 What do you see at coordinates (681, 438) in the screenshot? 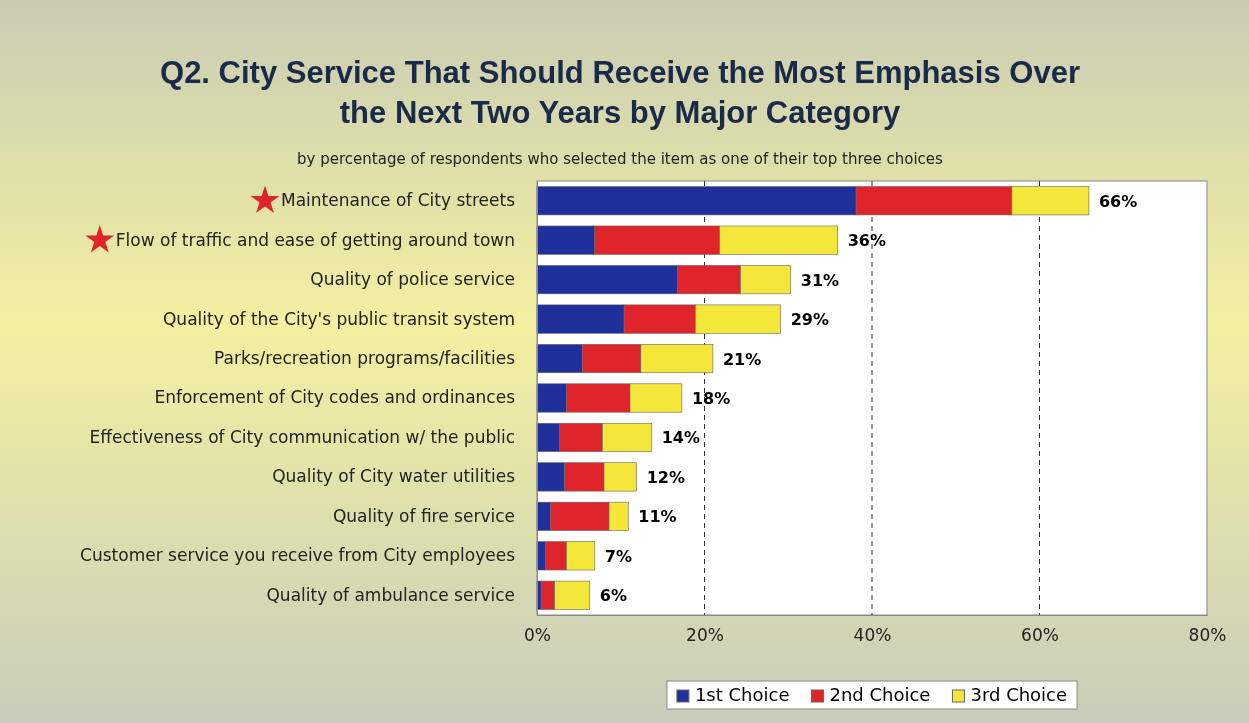
I see `total-label: 14%` at bounding box center [681, 438].